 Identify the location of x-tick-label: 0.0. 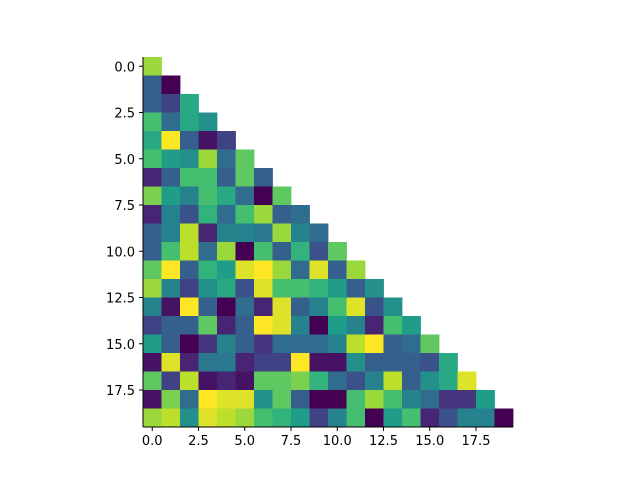
(152, 441).